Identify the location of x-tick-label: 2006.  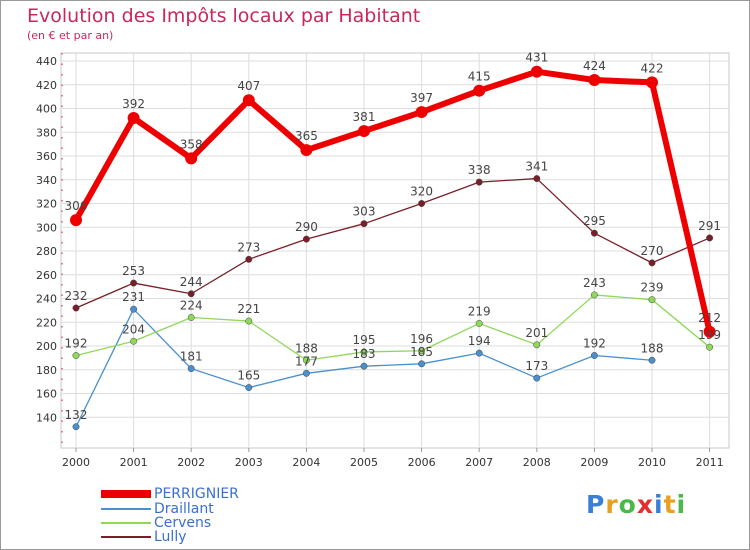
(422, 462).